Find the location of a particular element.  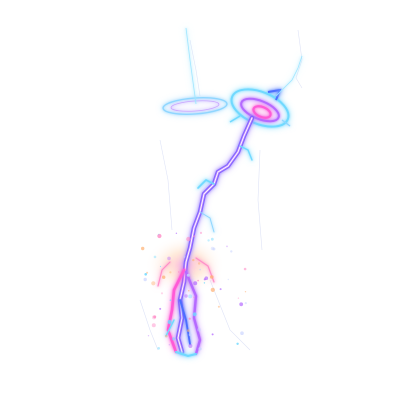

stray-bolt is located at coordinates (244, 66).